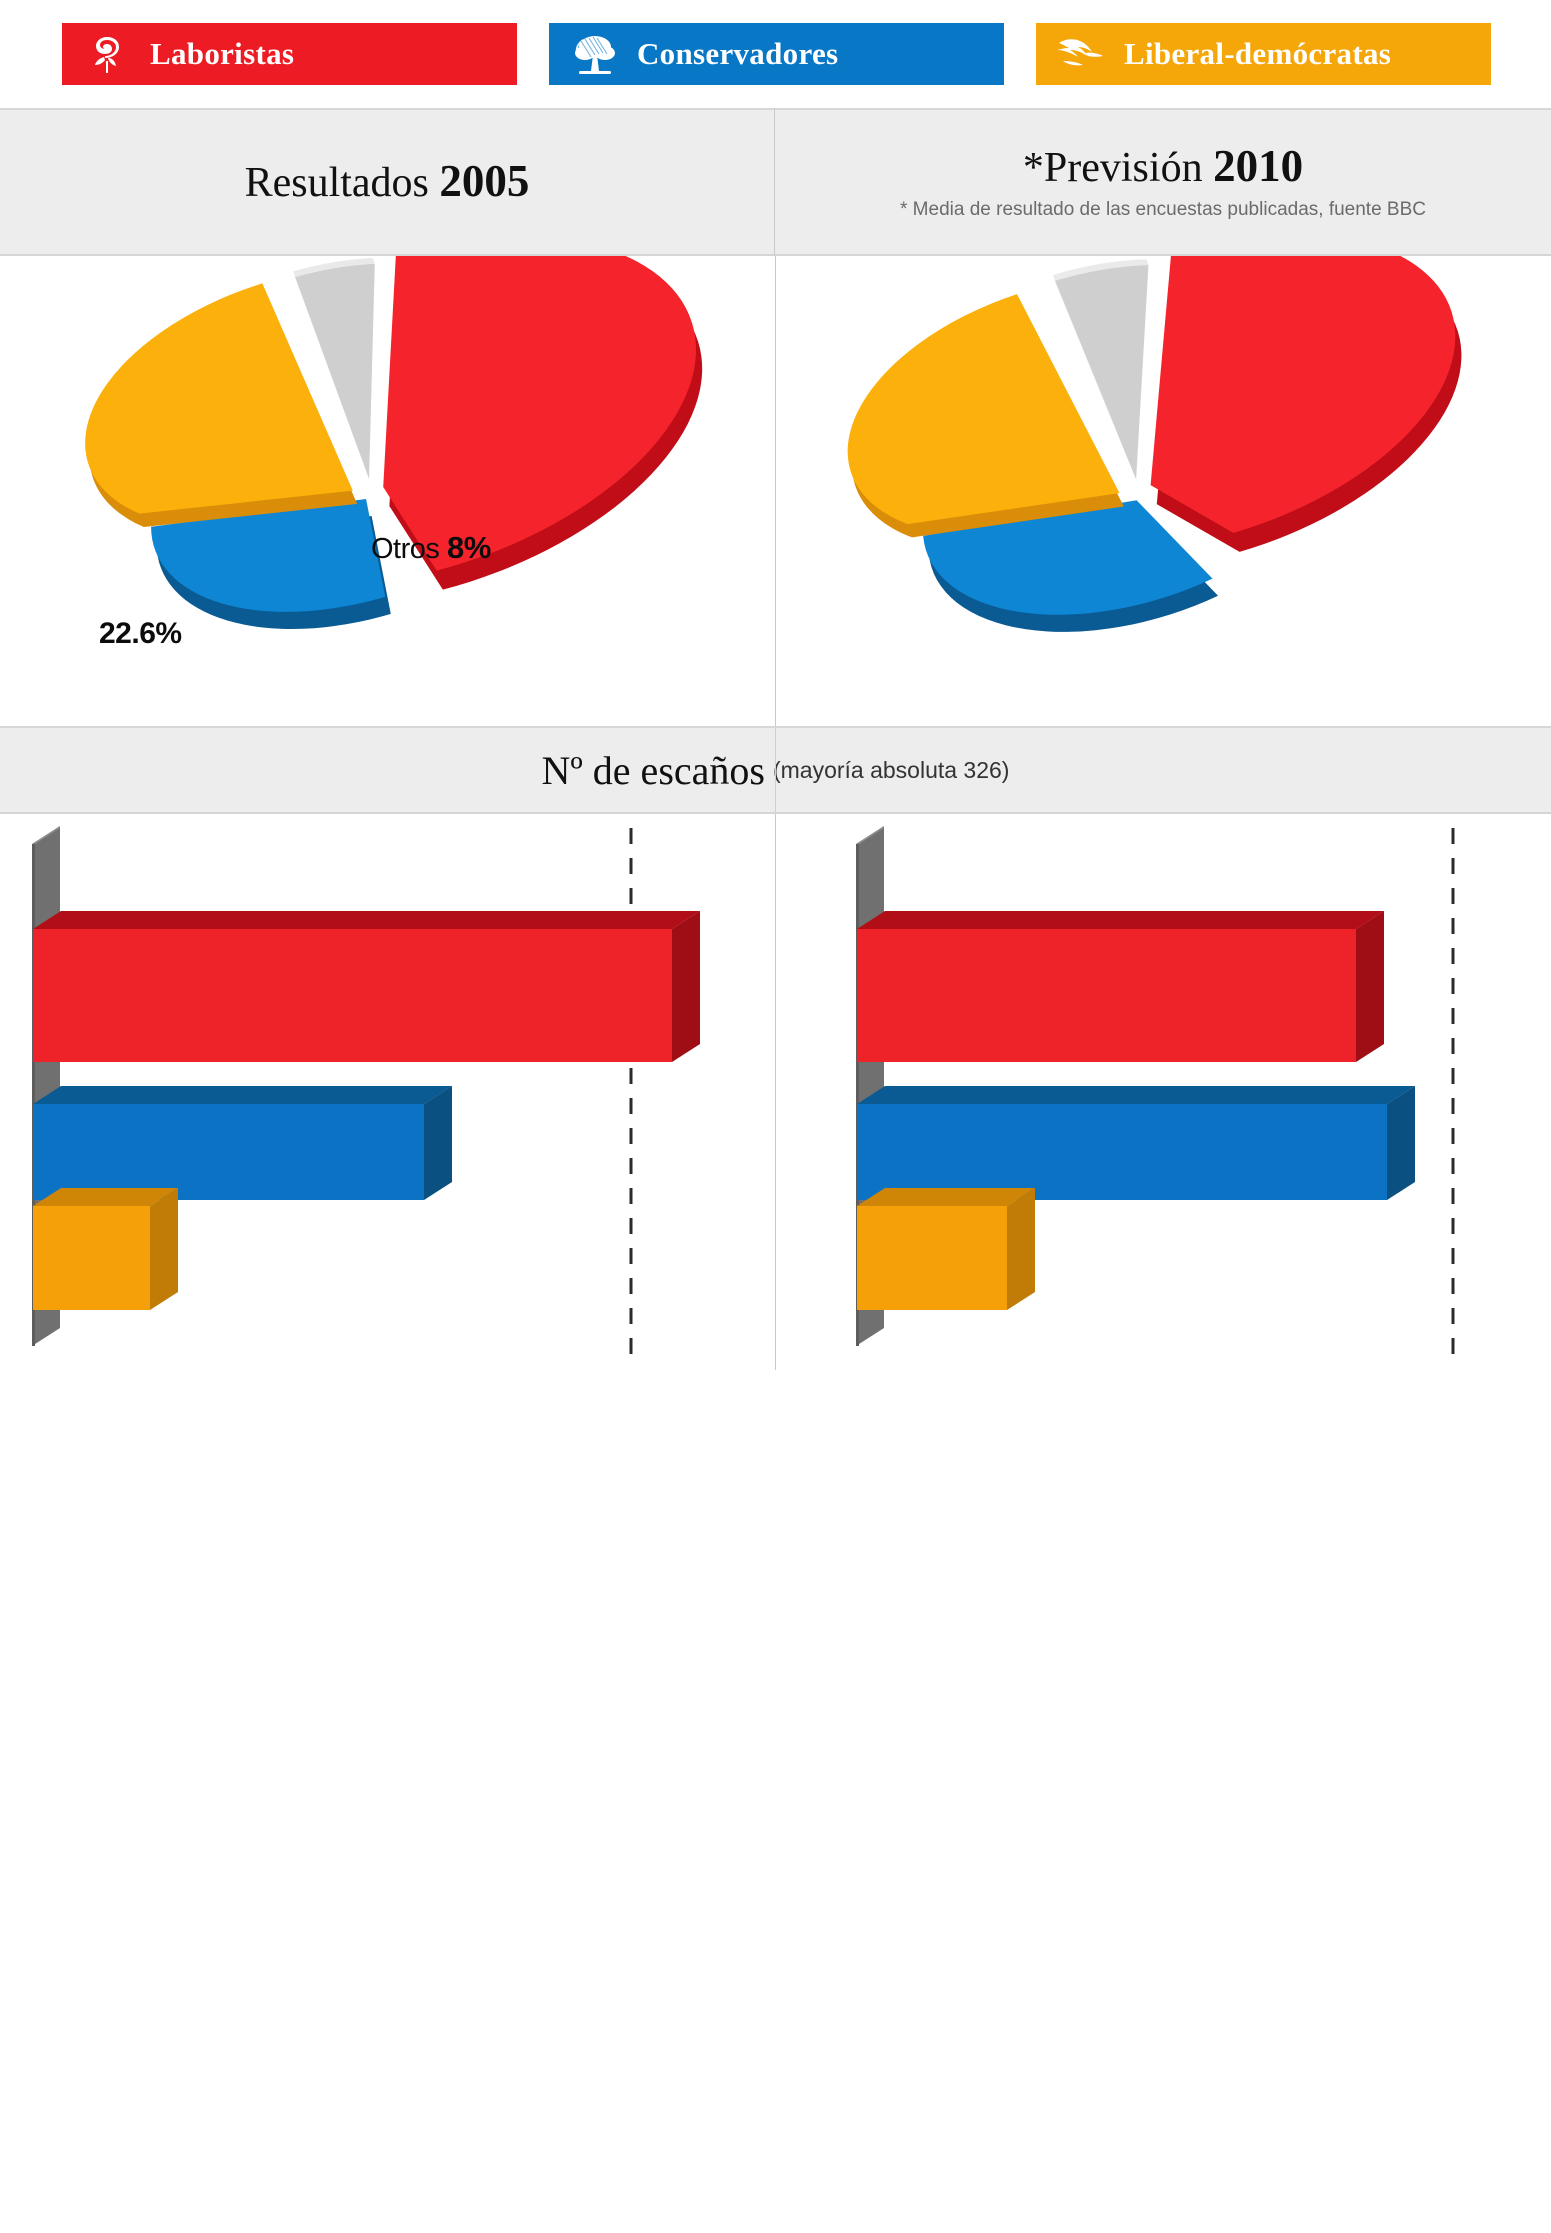 The width and height of the screenshot is (1551, 2233). What do you see at coordinates (107, 54) in the screenshot?
I see `rose-icon` at bounding box center [107, 54].